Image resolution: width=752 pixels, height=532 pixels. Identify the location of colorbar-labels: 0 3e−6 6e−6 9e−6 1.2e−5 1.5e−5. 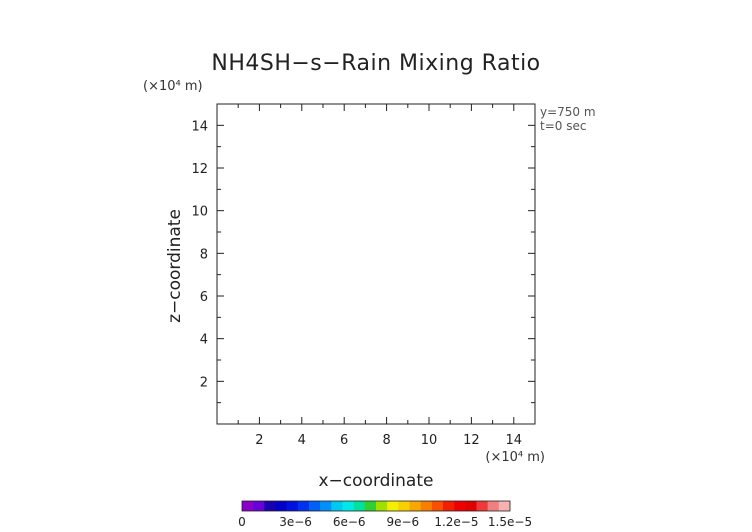
(385, 522).